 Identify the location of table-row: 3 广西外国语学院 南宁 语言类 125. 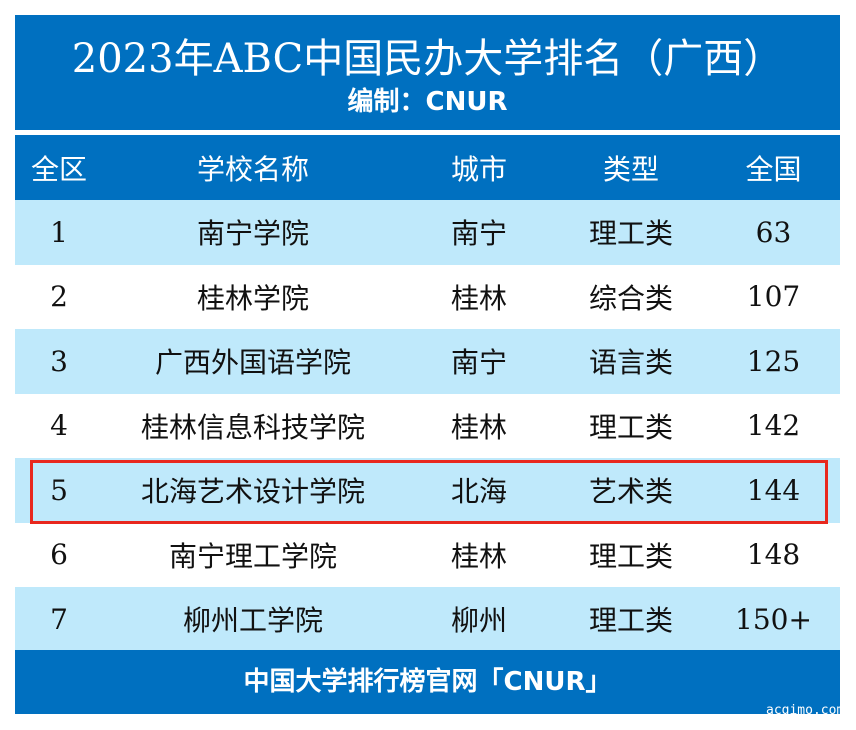
(427, 361).